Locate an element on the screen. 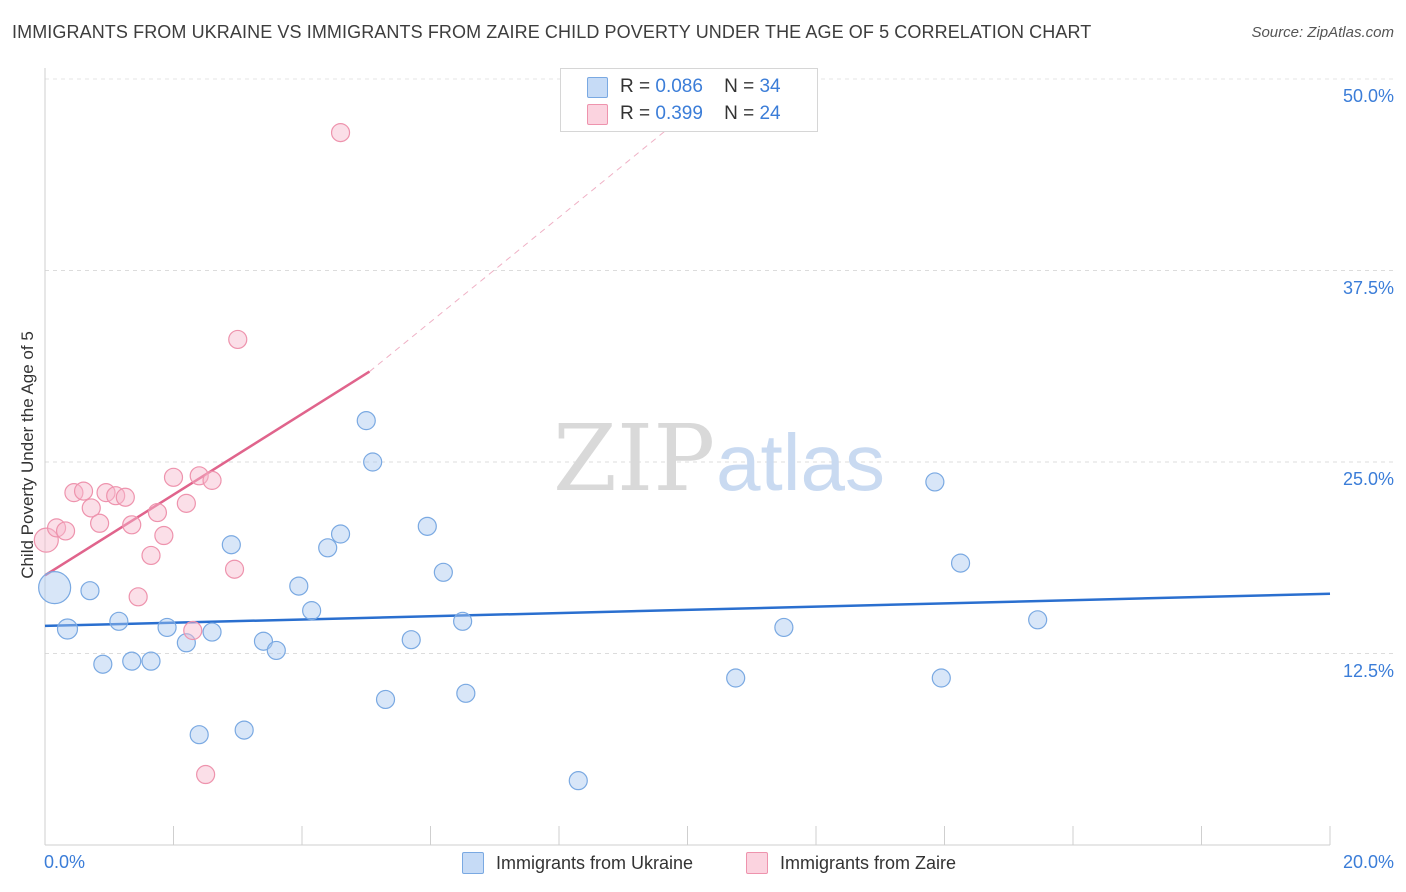 This screenshot has width=1406, height=892. legend-n-value: 34 is located at coordinates (770, 86).